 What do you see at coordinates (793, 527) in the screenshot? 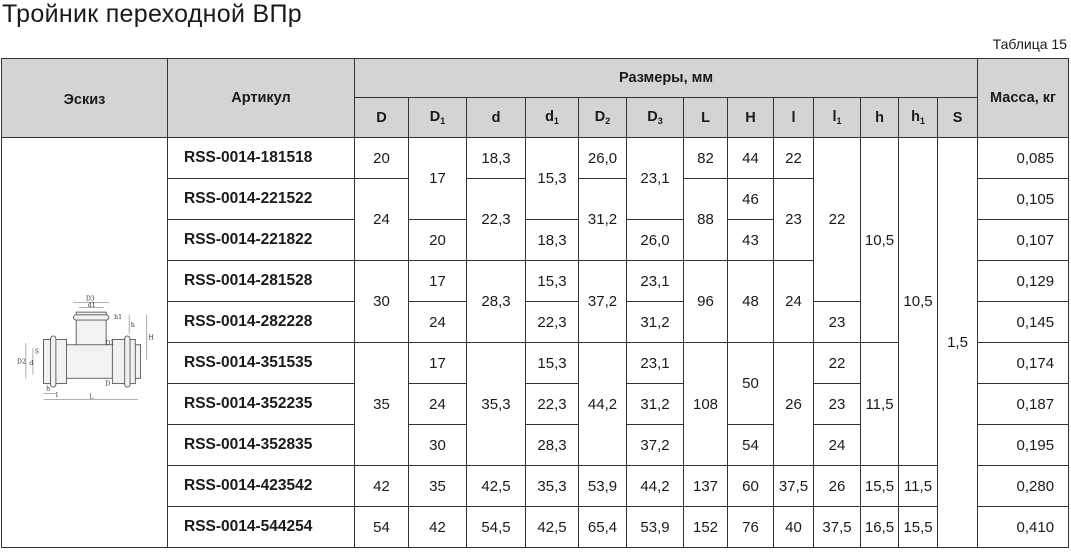
I see `dim-cell-l: 40` at bounding box center [793, 527].